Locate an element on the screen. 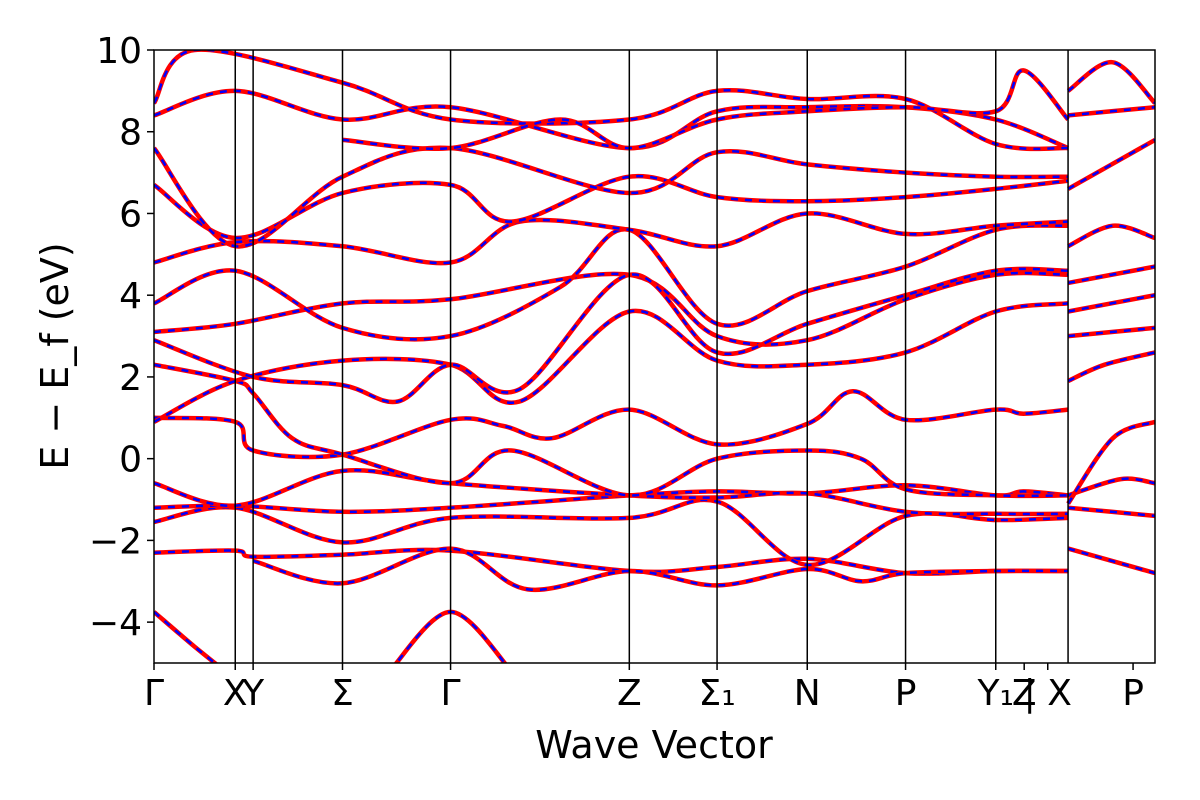 This screenshot has height=800, width=1200. x-tick-label: Σ₁ is located at coordinates (716, 693).